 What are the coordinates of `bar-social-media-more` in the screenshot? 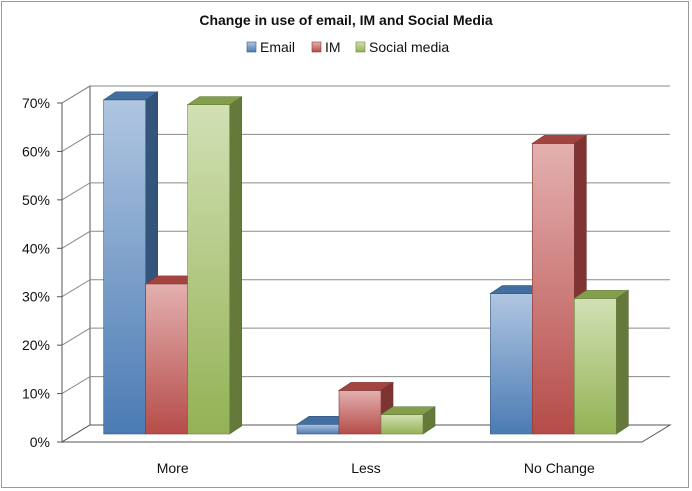 It's located at (214, 265).